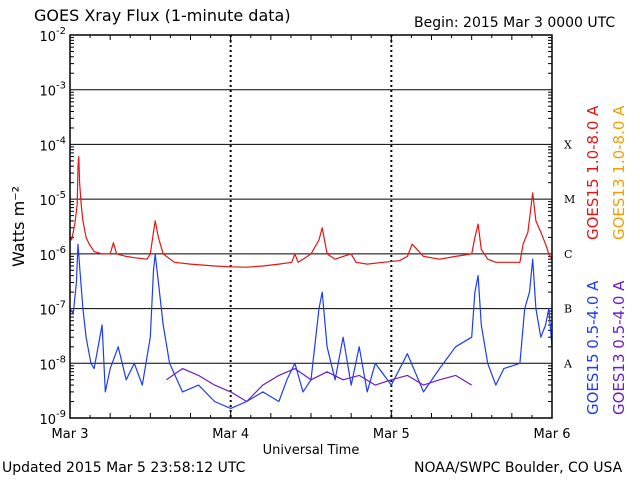 This screenshot has width=640, height=480. What do you see at coordinates (568, 144) in the screenshot?
I see `flare-class-label: X` at bounding box center [568, 144].